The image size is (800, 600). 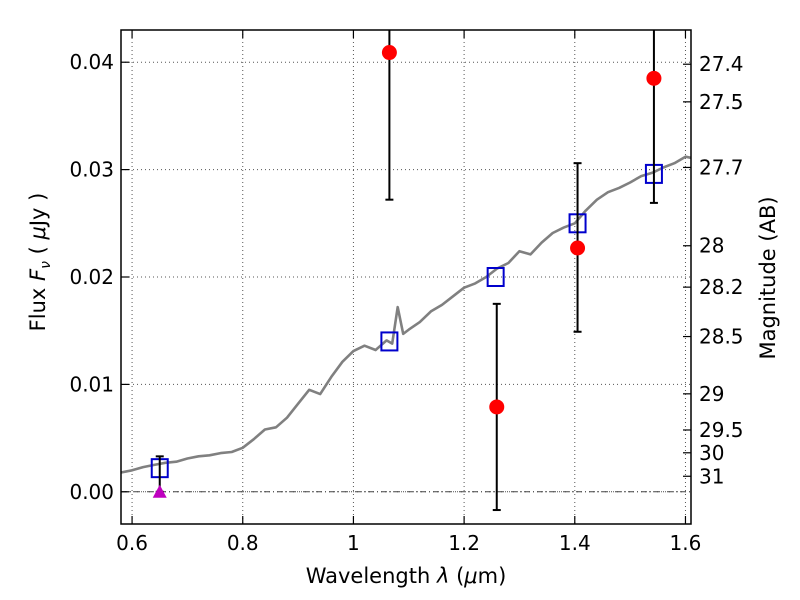 What do you see at coordinates (38, 251) in the screenshot?
I see `y-label-open: (` at bounding box center [38, 251].